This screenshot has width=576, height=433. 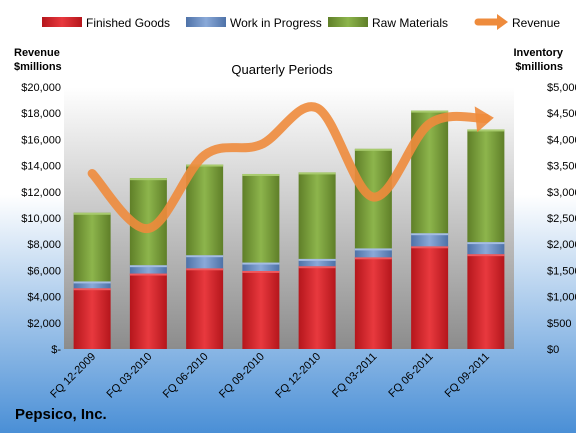 I want to click on left-axis-tick-label: $20,000, so click(x=41, y=88).